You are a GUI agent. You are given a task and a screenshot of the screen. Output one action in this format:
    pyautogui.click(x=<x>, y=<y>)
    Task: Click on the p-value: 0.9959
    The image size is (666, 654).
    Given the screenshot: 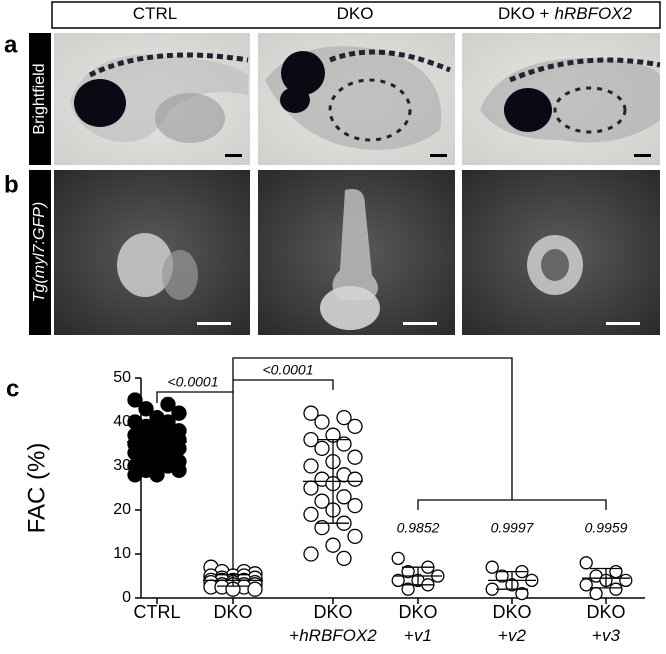 What is the action you would take?
    pyautogui.click(x=606, y=528)
    